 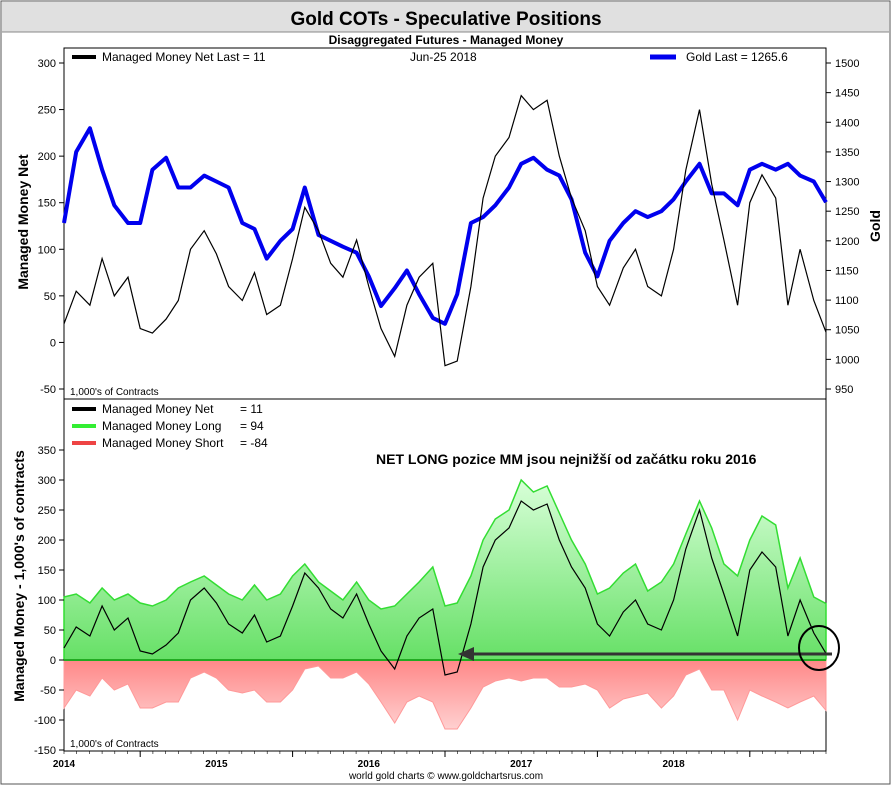 What do you see at coordinates (819, 648) in the screenshot?
I see `annotation-circle` at bounding box center [819, 648].